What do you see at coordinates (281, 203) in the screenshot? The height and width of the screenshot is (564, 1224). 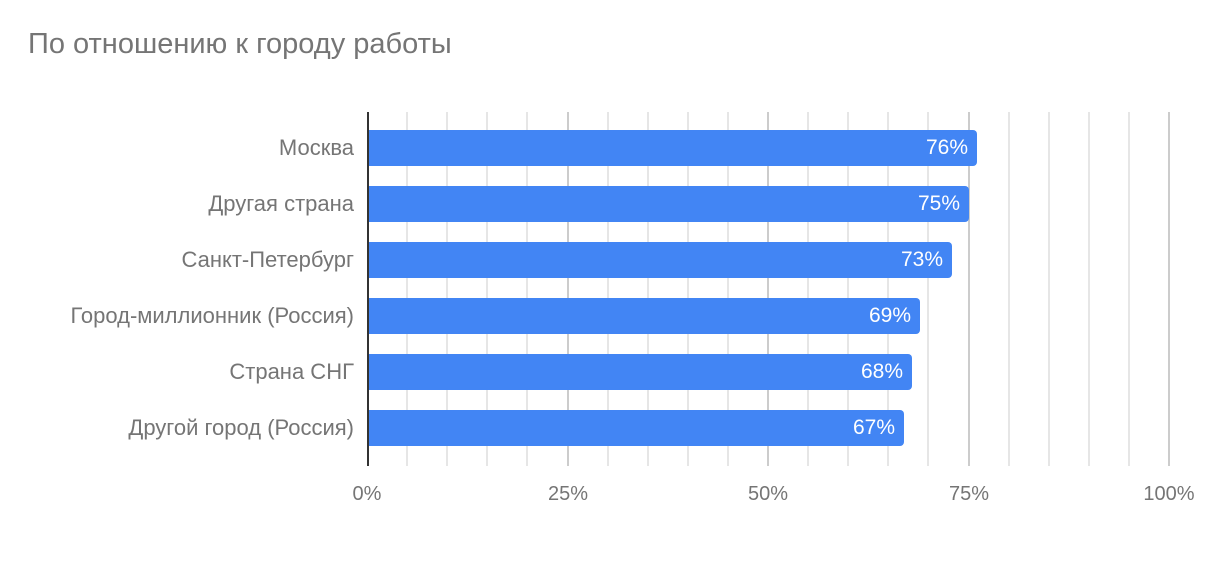 I see `category-label: Другая страна` at bounding box center [281, 203].